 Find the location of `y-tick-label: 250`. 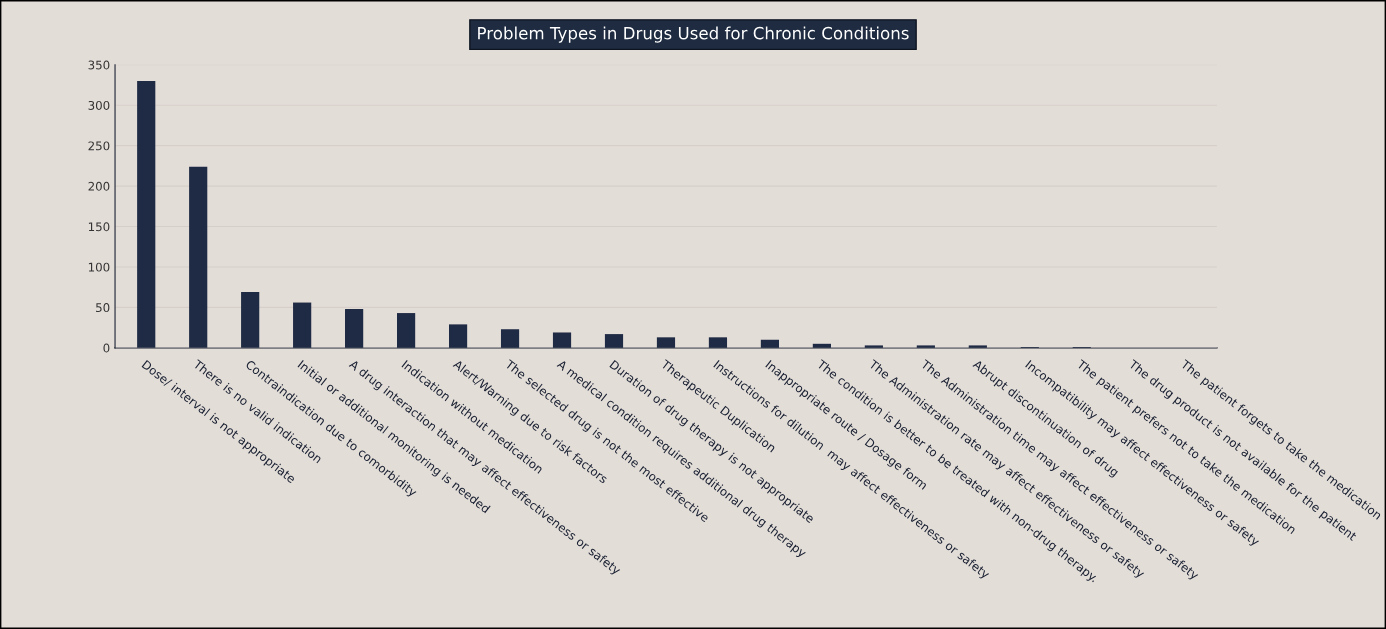

y-tick-label: 250 is located at coordinates (99, 146).